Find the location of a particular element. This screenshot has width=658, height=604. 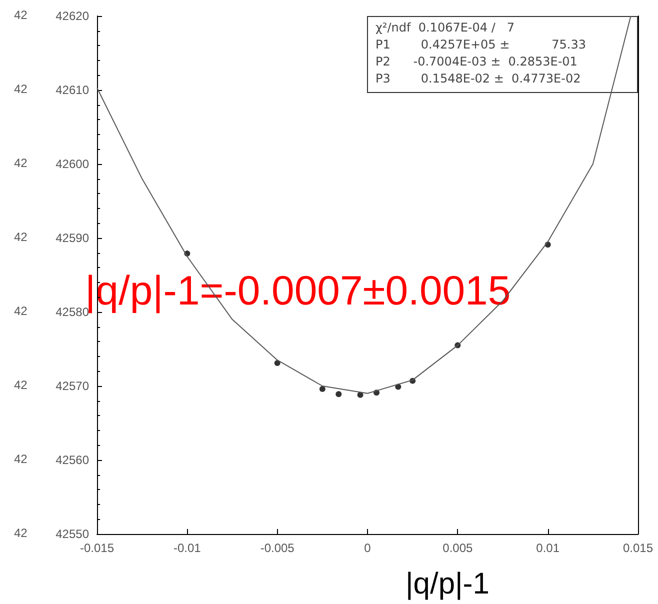

annotation: χ²/ndf 0.1067E-04 / 7 is located at coordinates (445, 27).